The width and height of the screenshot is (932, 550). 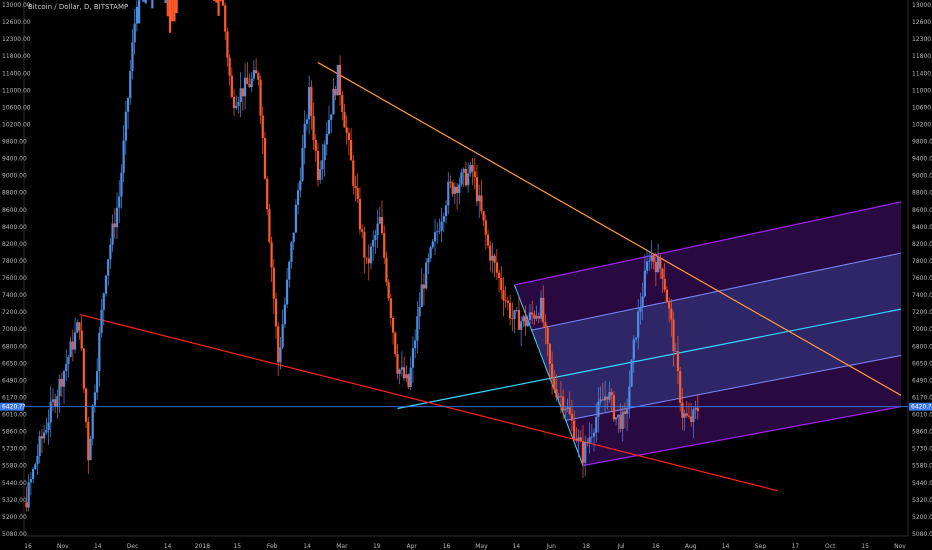 I want to click on y-tick-label-left: 11000.00, so click(x=16, y=90).